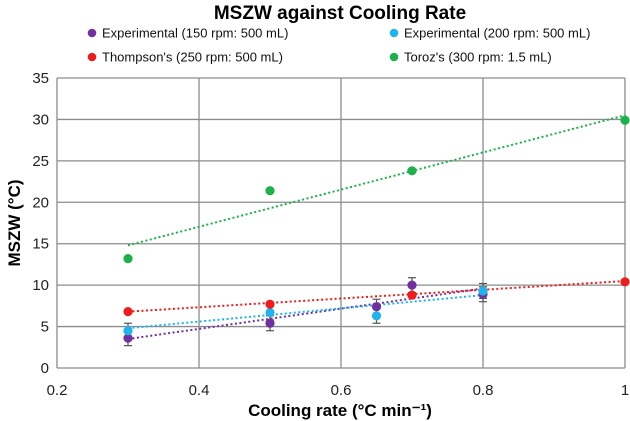 The width and height of the screenshot is (630, 421). I want to click on x-tick-label: 0.2, so click(57, 390).